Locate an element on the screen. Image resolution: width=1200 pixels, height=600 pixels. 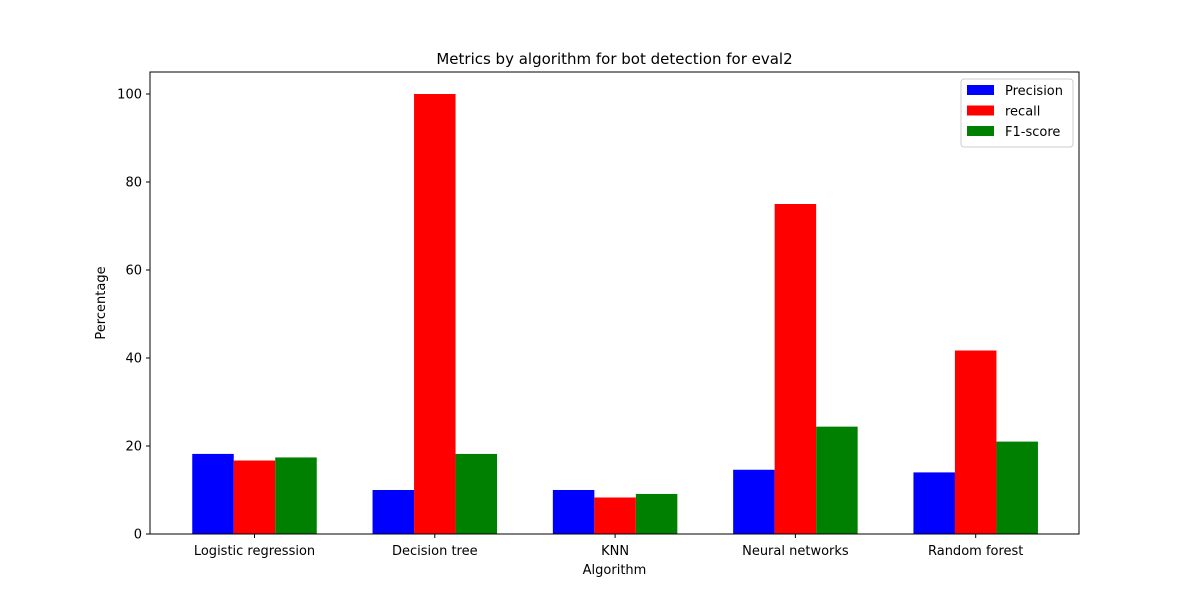
legend-label-f1-score: F1-score is located at coordinates (1032, 132).